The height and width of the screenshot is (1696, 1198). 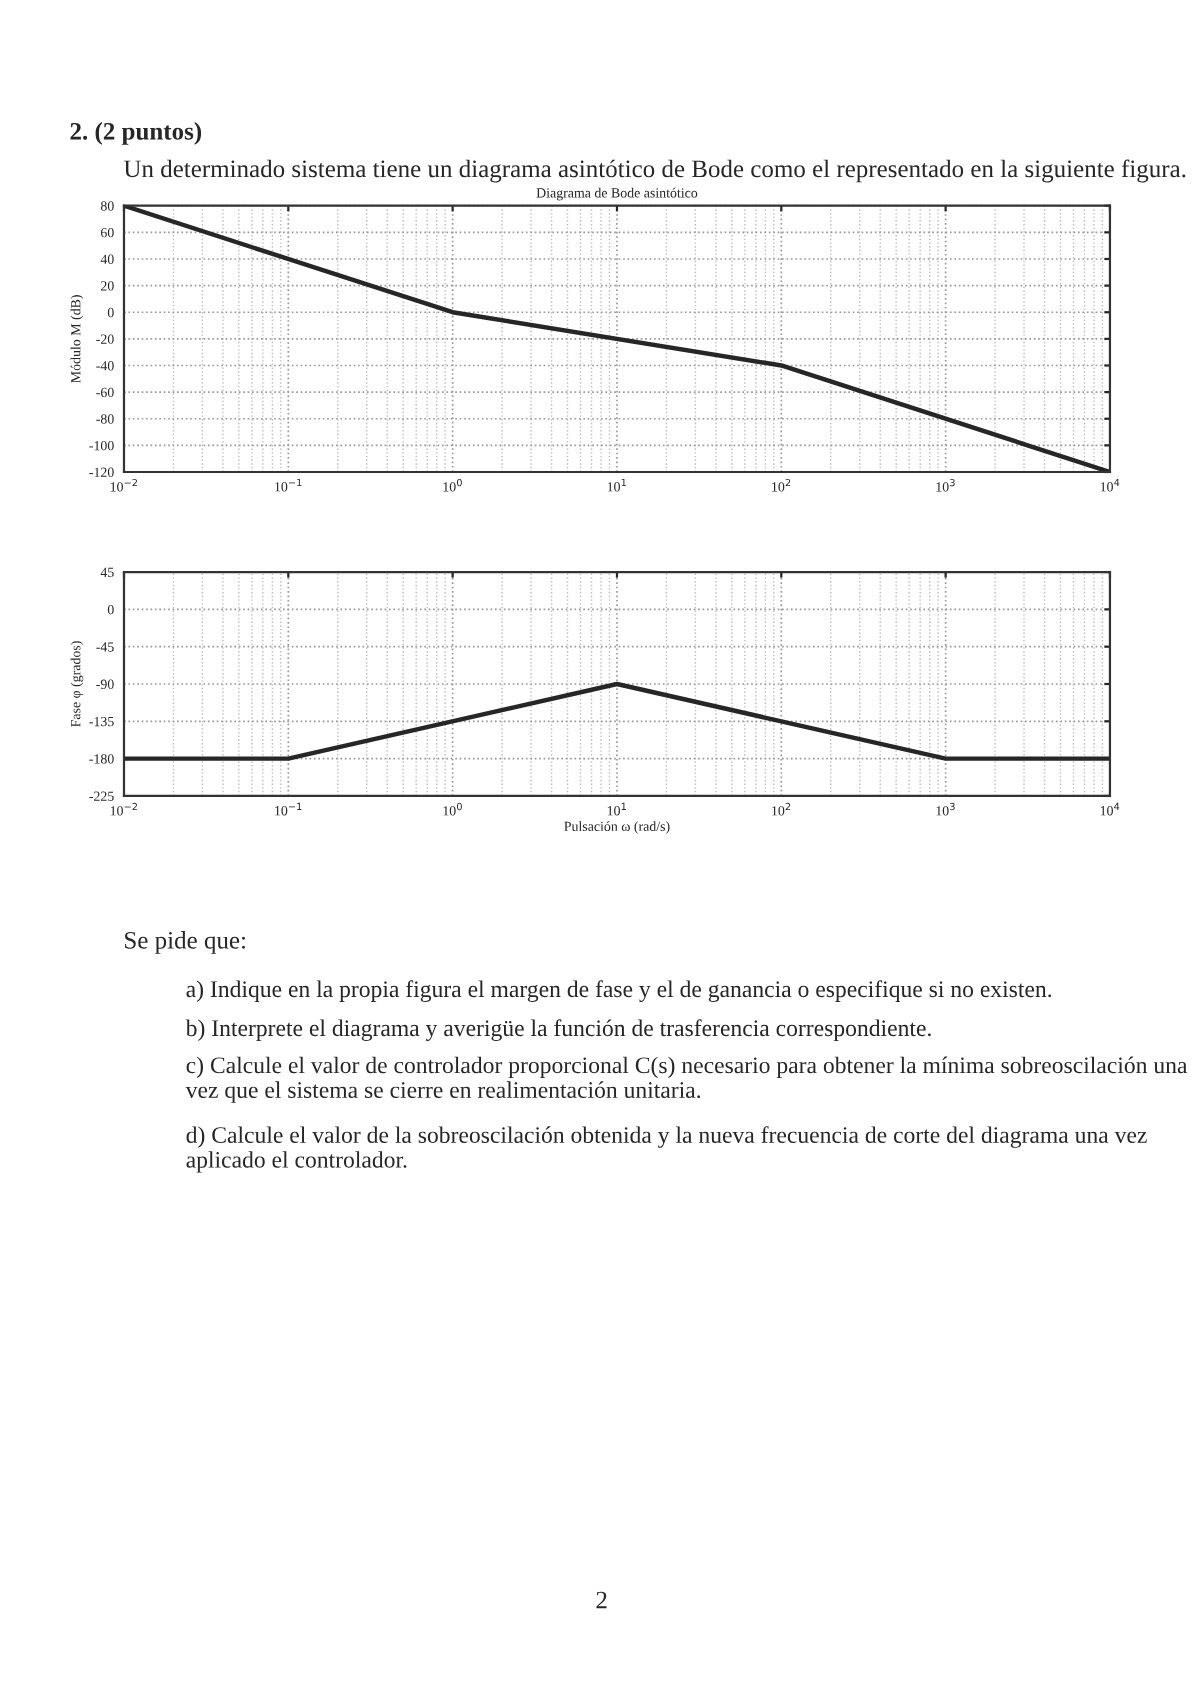 I want to click on text: 2, so click(x=601, y=1600).